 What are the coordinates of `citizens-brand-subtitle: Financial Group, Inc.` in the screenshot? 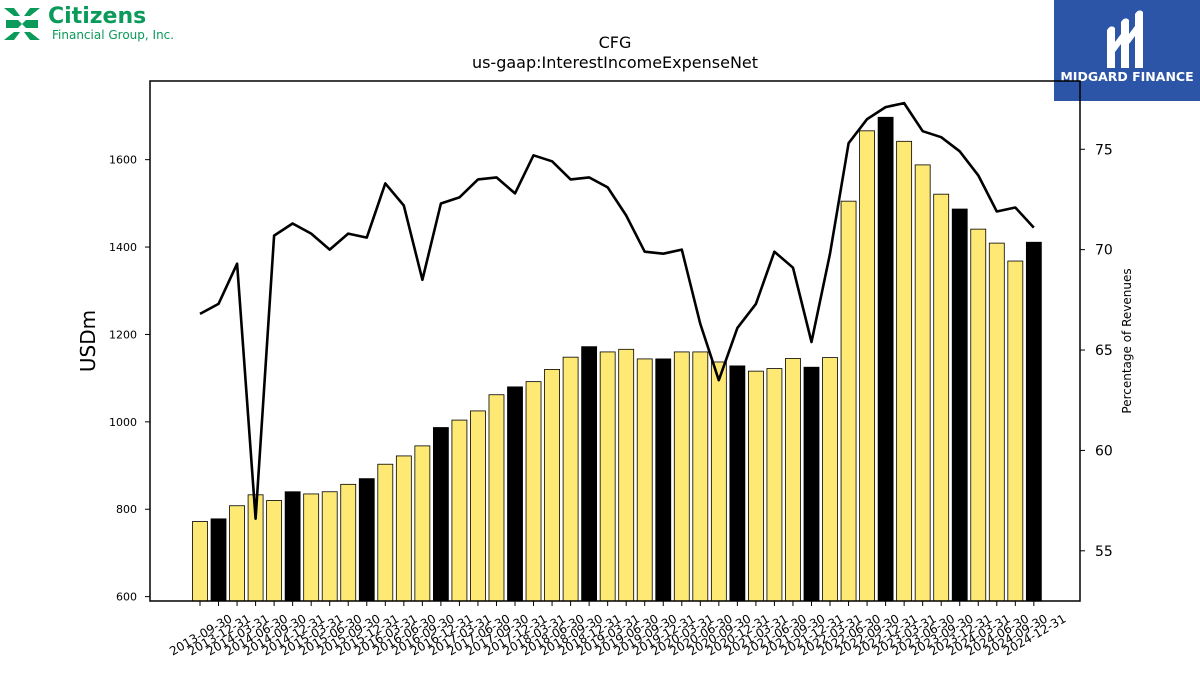 It's located at (113, 35).